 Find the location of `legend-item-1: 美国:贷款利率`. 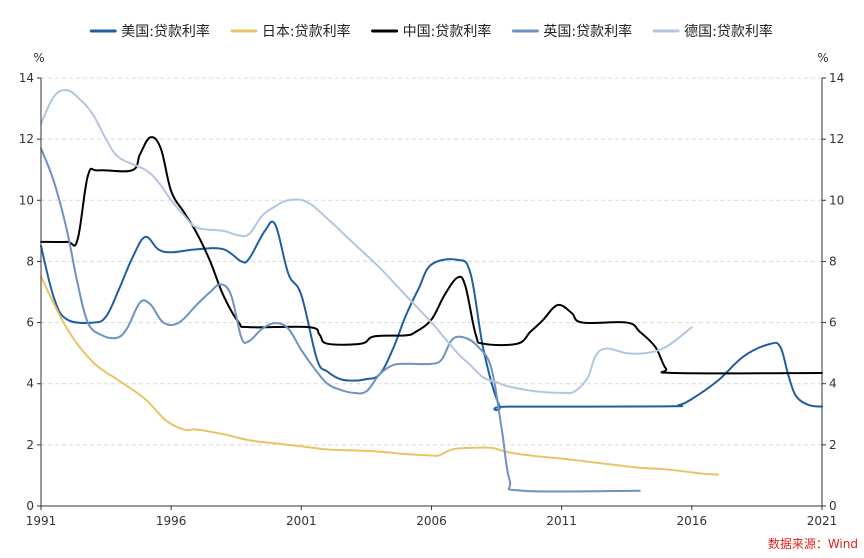

legend-item-1: 美国:贷款利率 is located at coordinates (149, 31).